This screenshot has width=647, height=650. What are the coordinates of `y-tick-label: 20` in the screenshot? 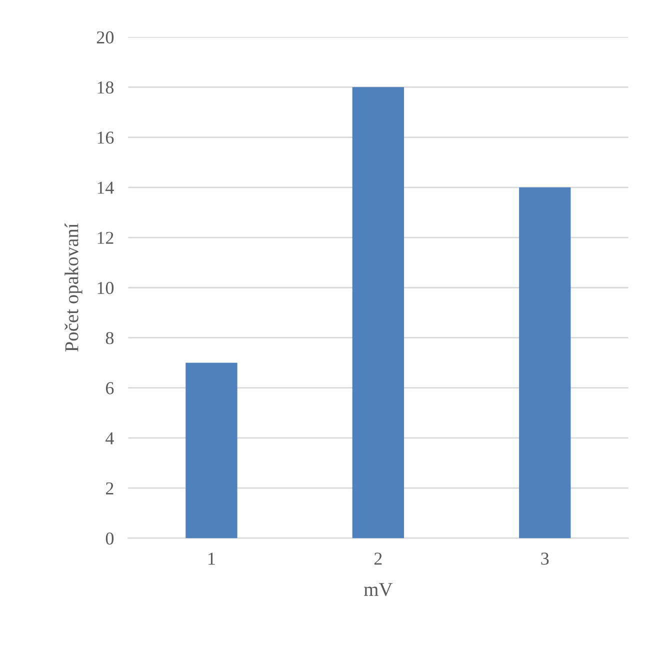 It's located at (105, 37).